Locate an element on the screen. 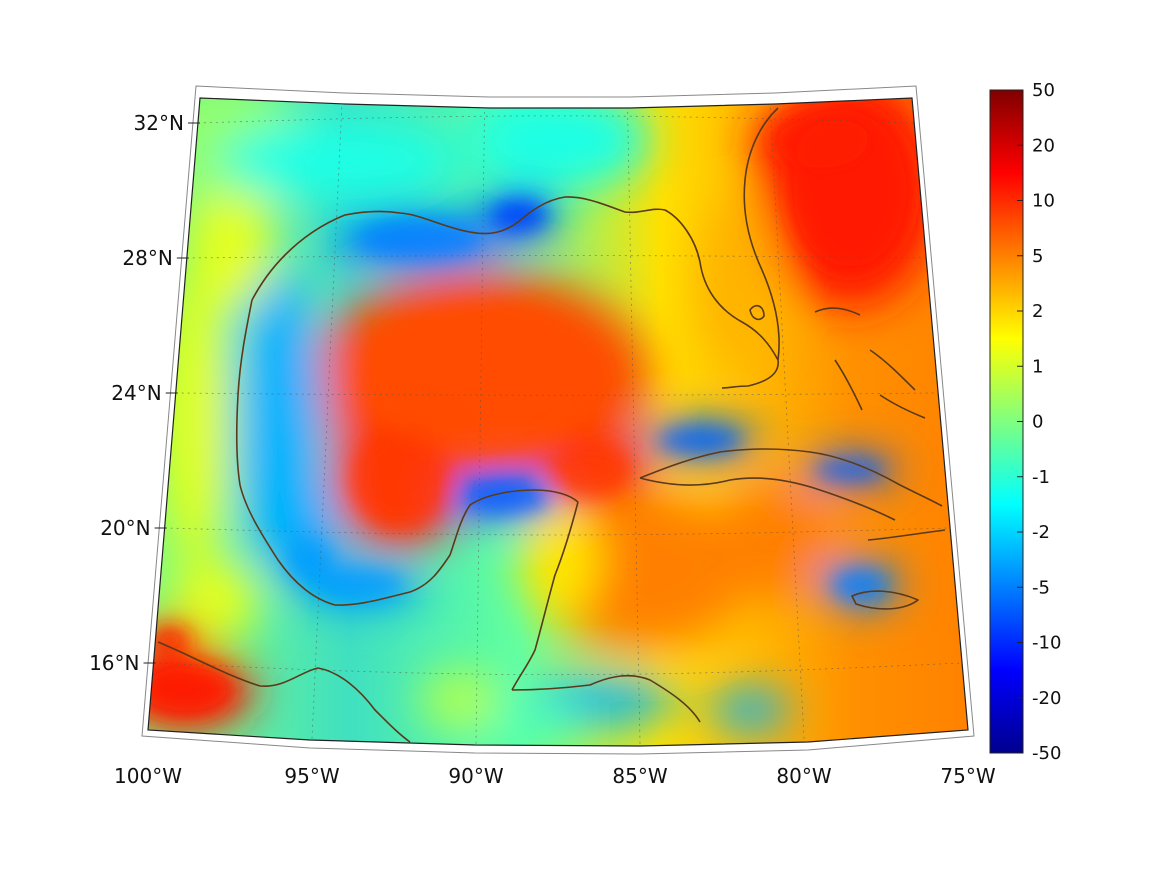  field-region-west-caribbean is located at coordinates (780, 540).